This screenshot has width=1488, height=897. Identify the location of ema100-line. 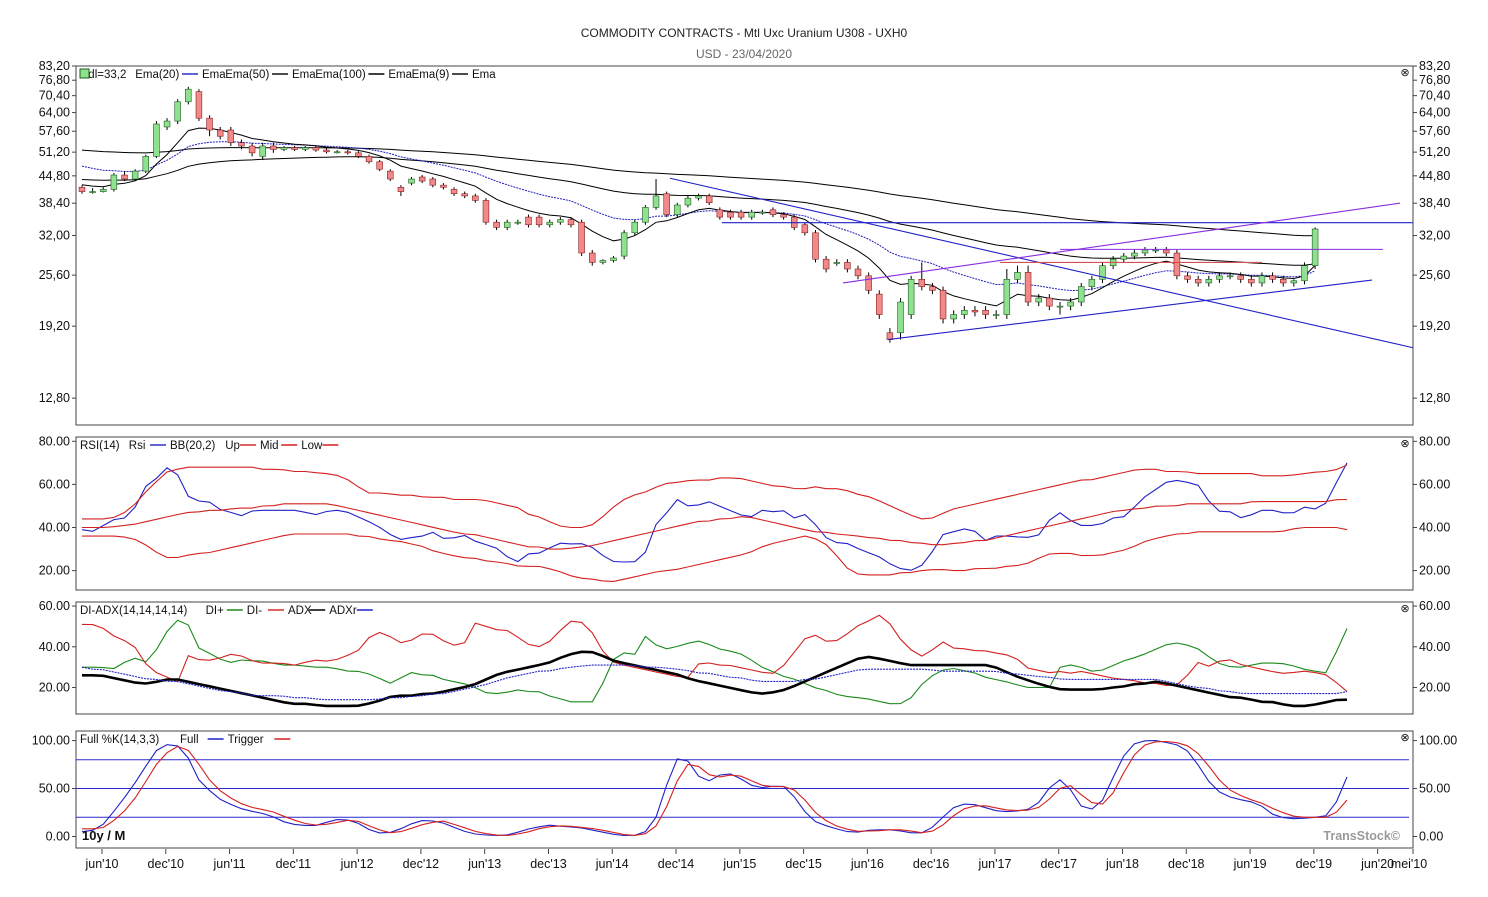
(698, 192).